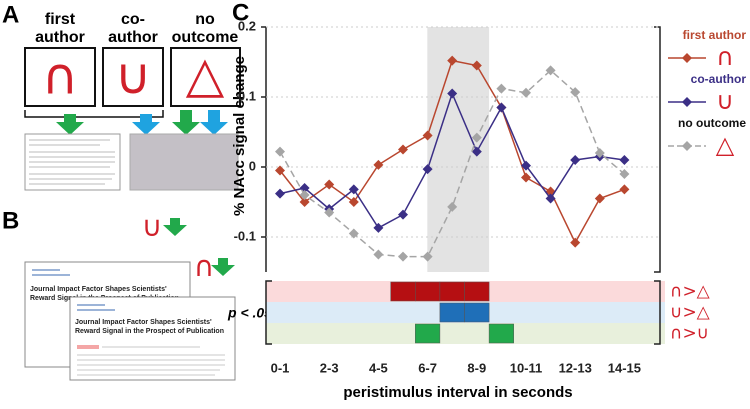 The image size is (750, 409). What do you see at coordinates (457, 392) in the screenshot?
I see `x-axis-title: peristimulus interval in seconds` at bounding box center [457, 392].